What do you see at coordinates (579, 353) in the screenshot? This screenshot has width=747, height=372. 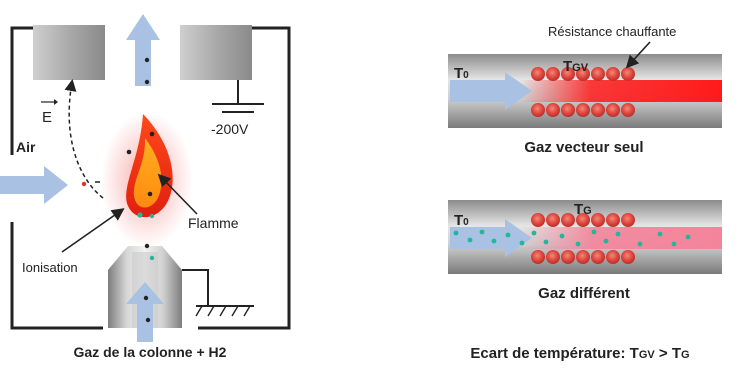 I see `temperature-formula: Ecart de température: TGV > TG` at bounding box center [579, 353].